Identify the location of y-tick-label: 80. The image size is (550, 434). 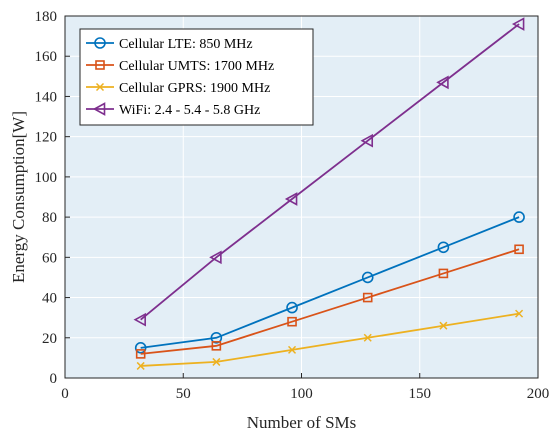
(49, 218).